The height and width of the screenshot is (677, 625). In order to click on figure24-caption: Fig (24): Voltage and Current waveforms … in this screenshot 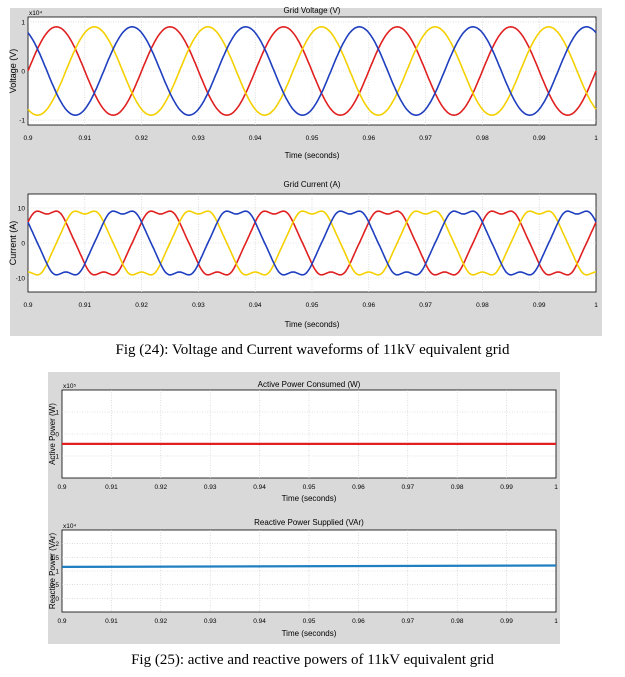, I will do `click(312, 350)`.